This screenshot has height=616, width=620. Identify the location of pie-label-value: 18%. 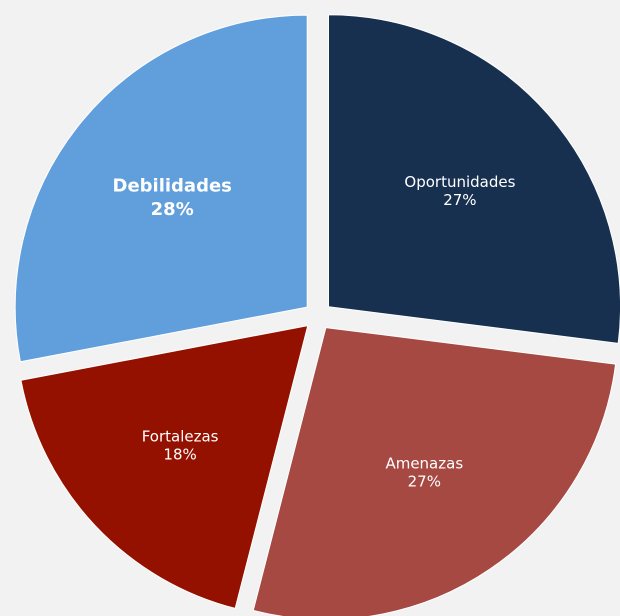
(179, 455).